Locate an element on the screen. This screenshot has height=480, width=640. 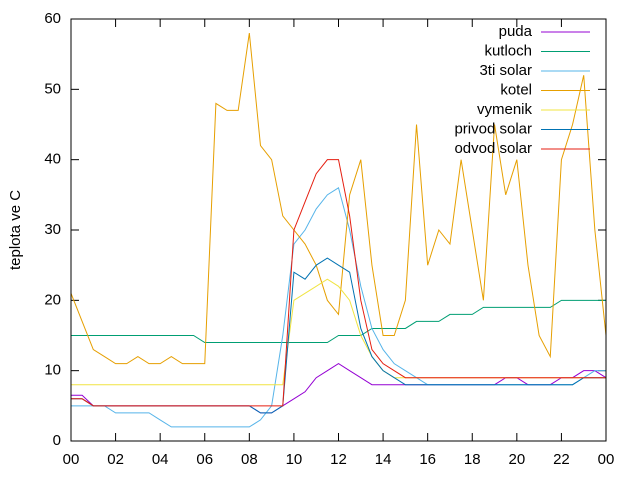
legend-label: vymenik is located at coordinates (505, 109).